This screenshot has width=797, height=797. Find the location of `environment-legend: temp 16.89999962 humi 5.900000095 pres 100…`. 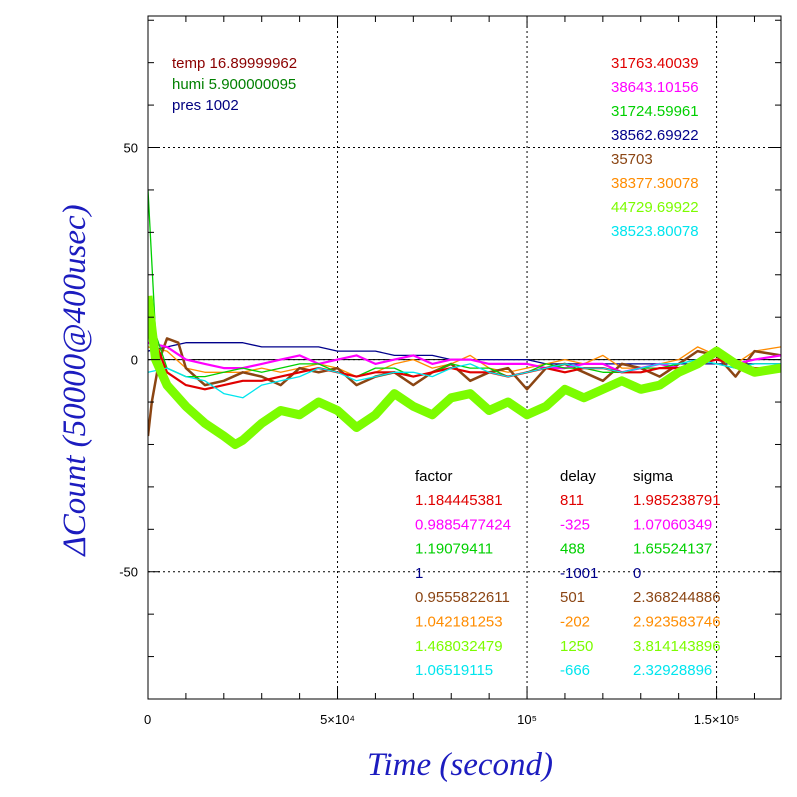

environment-legend: temp 16.89999962 humi 5.900000095 pres 100… is located at coordinates (234, 84).